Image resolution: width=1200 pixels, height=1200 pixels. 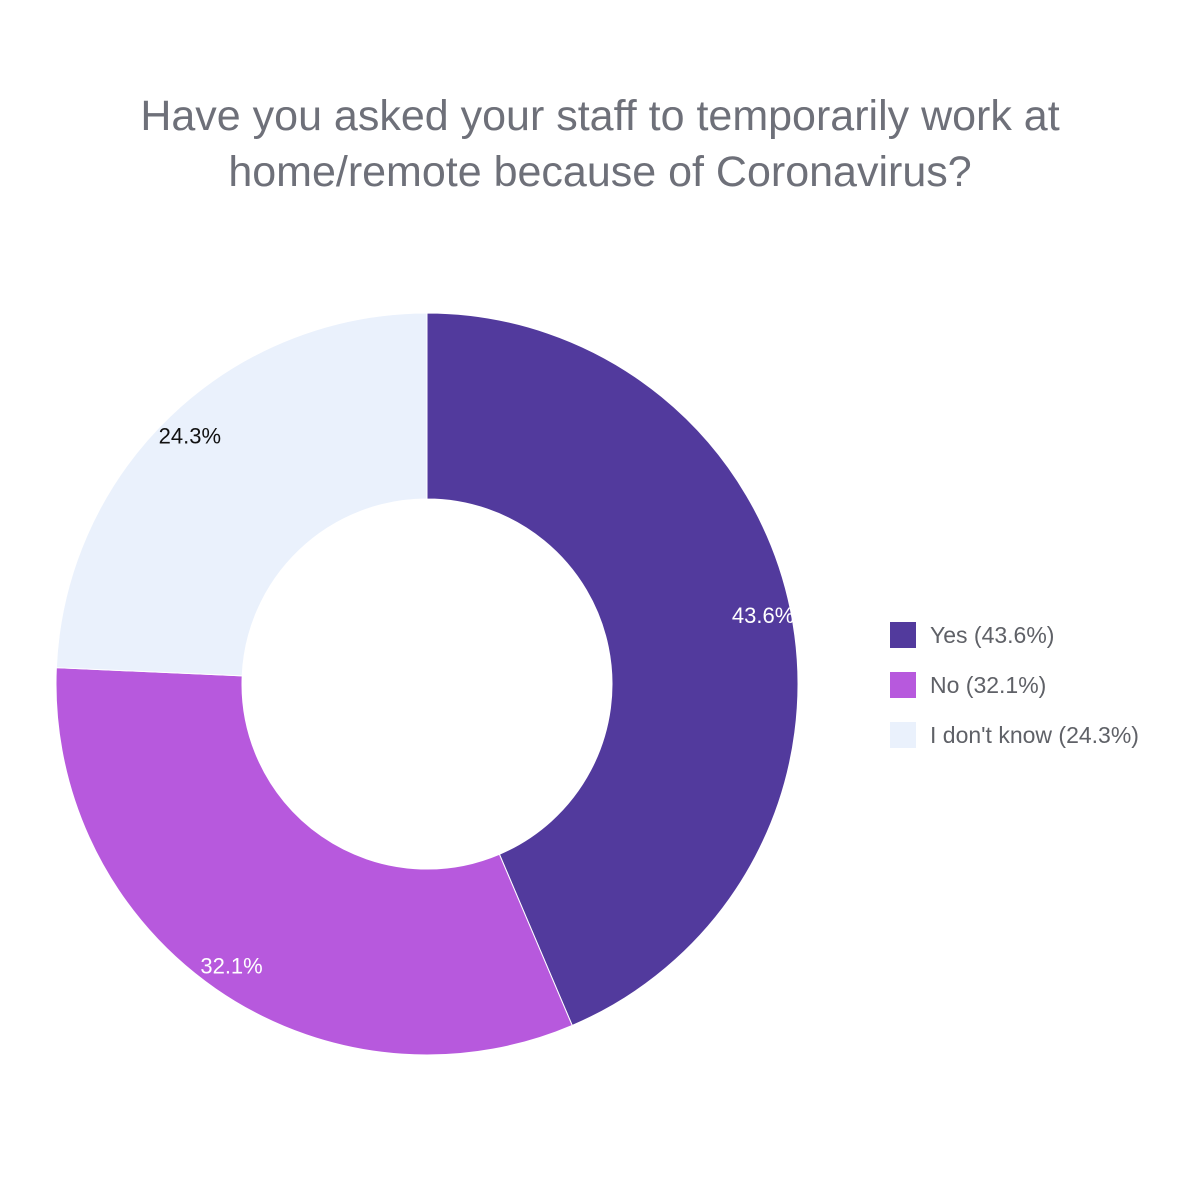 What do you see at coordinates (1034, 734) in the screenshot?
I see `legend-label-2: I don't know (24.3%)` at bounding box center [1034, 734].